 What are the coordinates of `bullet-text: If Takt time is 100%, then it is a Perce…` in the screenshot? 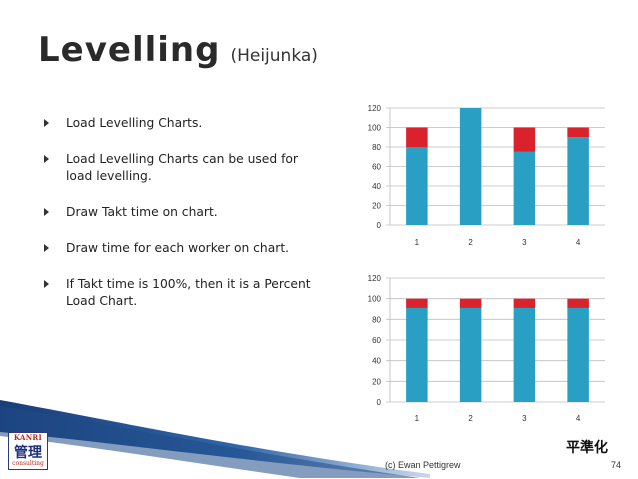 It's located at (188, 292).